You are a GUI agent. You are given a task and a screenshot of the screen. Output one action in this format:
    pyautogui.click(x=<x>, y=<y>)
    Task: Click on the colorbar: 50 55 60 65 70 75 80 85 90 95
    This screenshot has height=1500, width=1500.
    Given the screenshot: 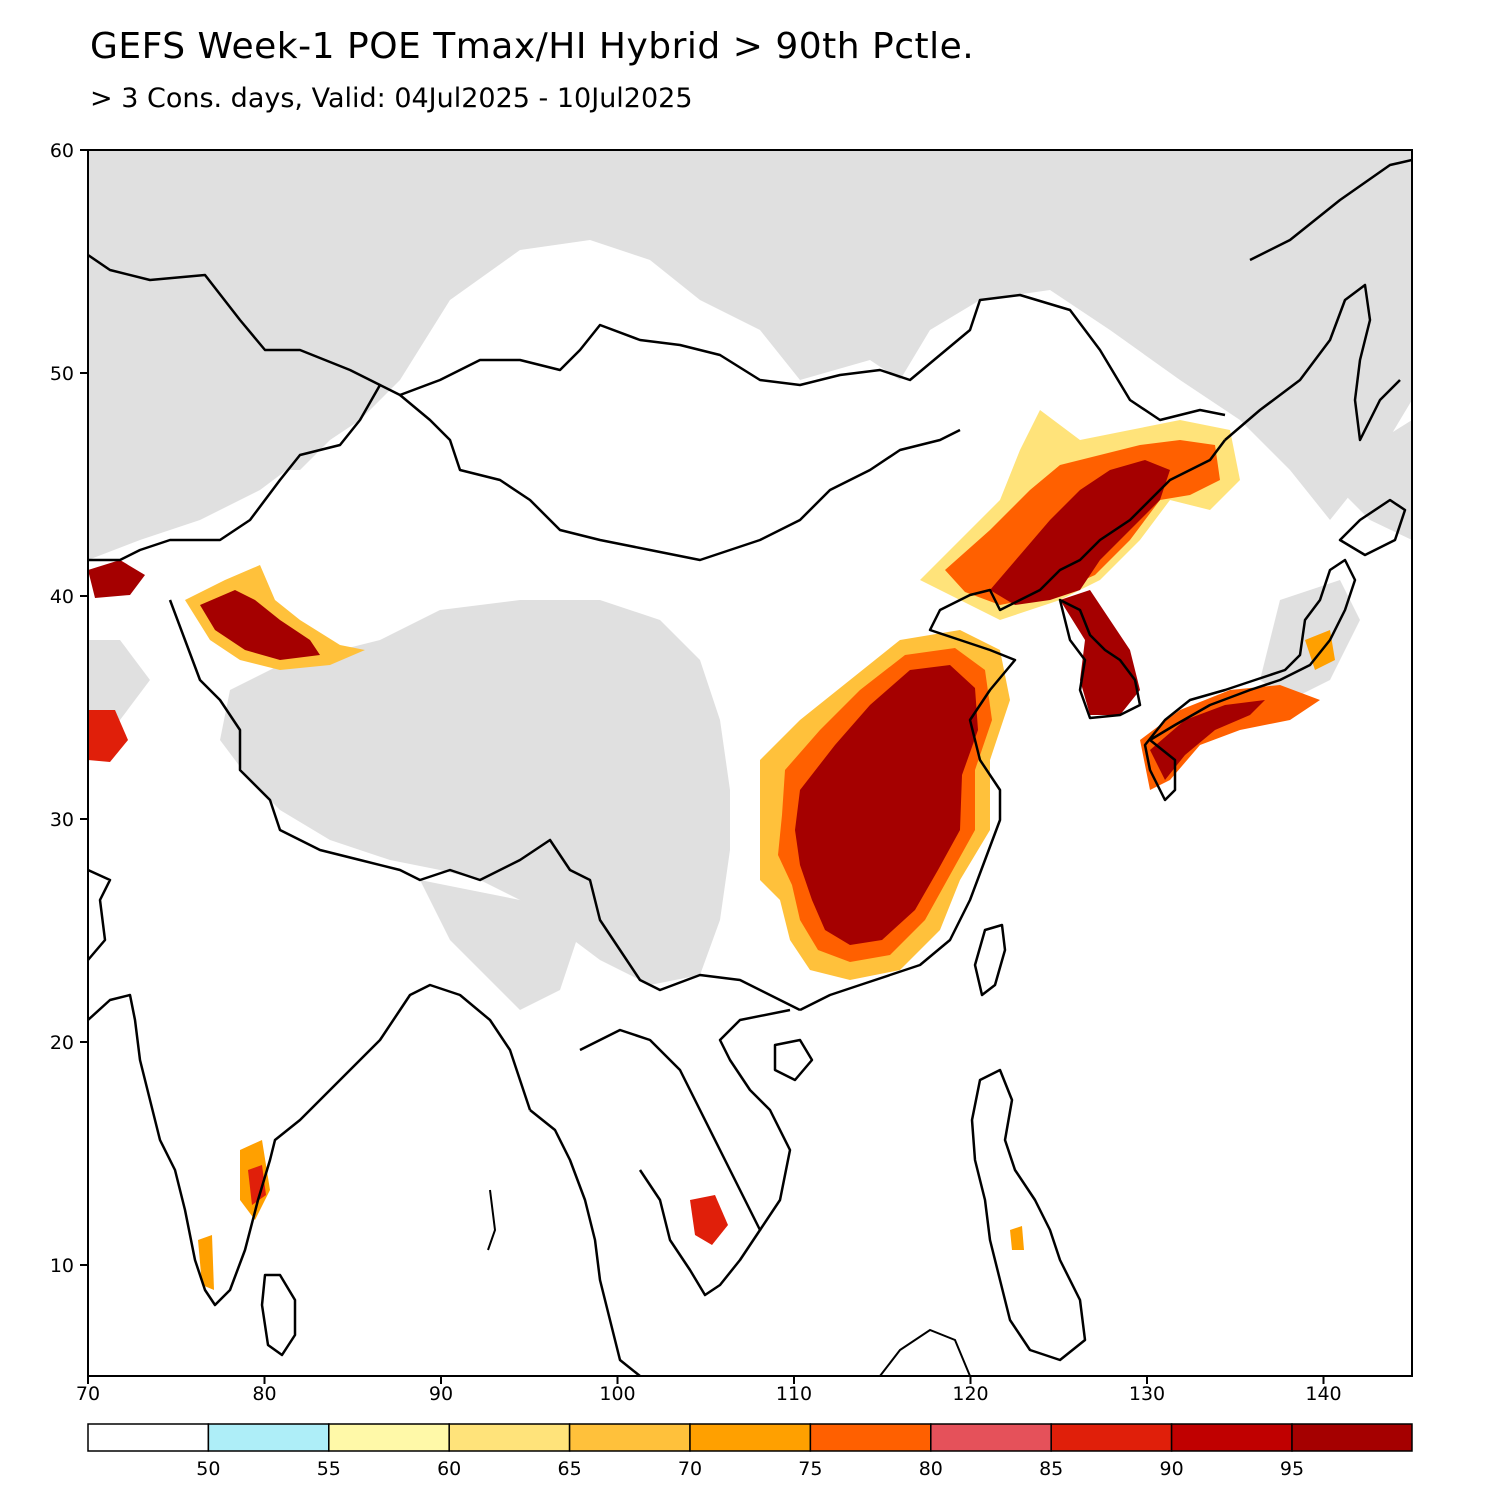 What is the action you would take?
    pyautogui.click(x=750, y=1451)
    